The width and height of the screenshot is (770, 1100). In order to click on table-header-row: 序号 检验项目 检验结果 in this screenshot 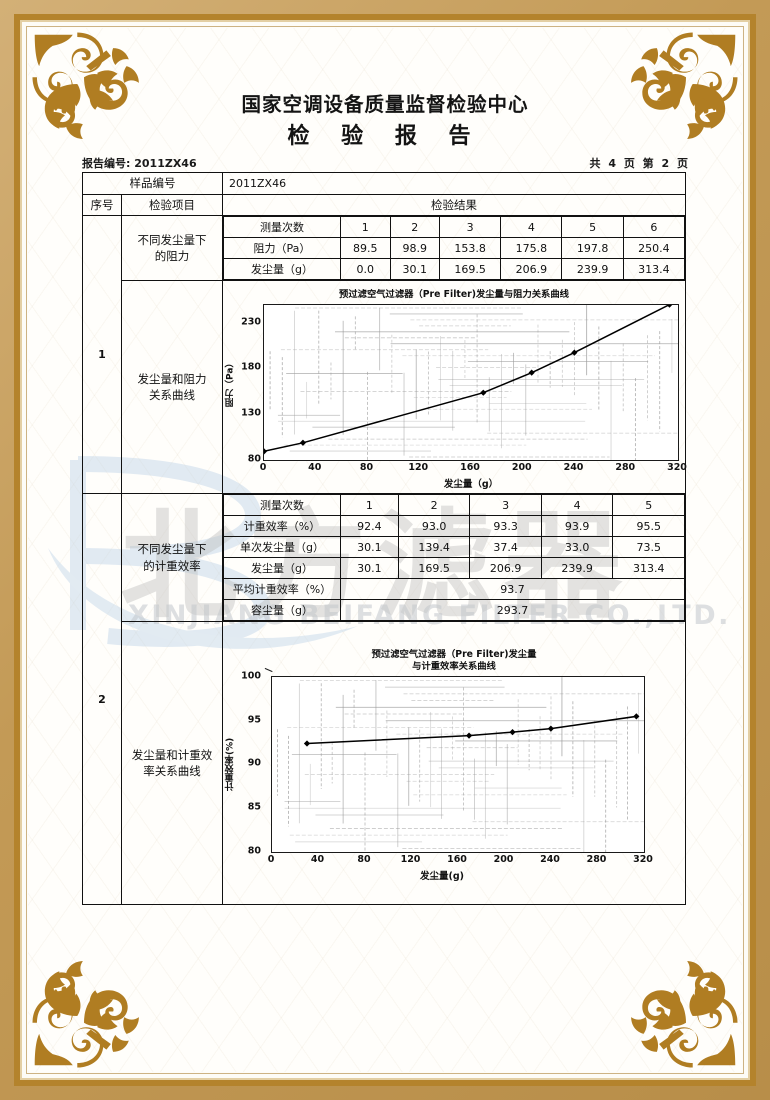, I will do `click(384, 205)`.